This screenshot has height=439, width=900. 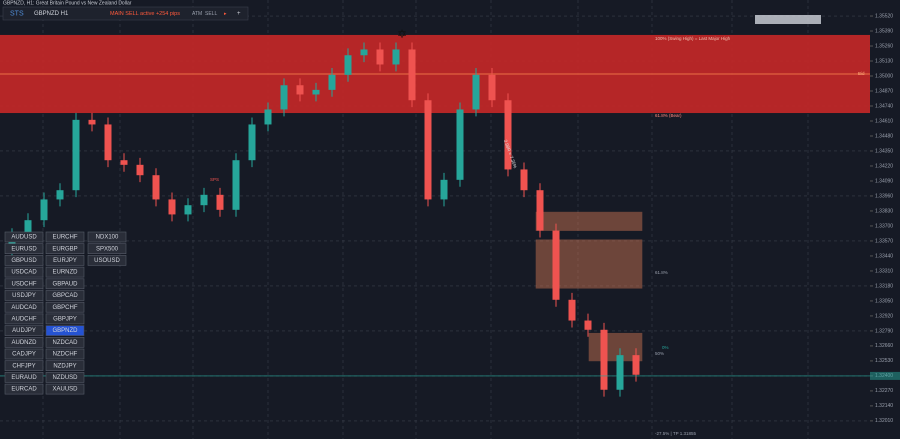 What do you see at coordinates (428, 150) in the screenshot?
I see `candle-body` at bounding box center [428, 150].